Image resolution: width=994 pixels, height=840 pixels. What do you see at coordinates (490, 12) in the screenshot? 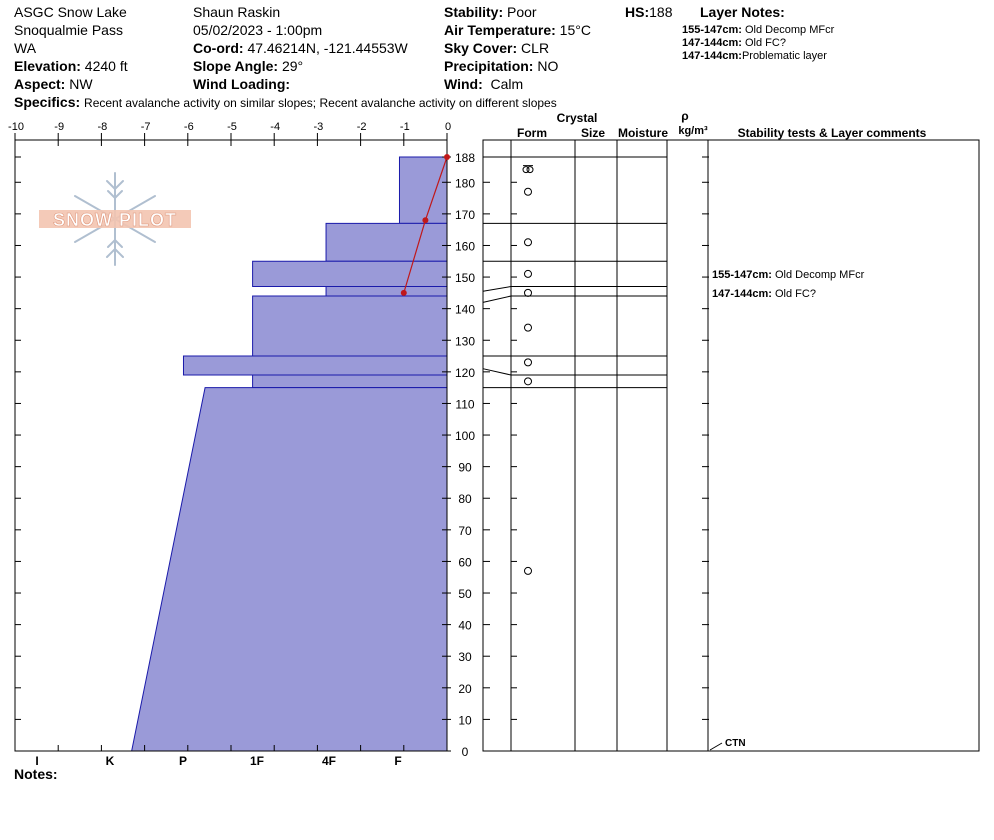
I see `stability-row: Stability: Poor` at bounding box center [490, 12].